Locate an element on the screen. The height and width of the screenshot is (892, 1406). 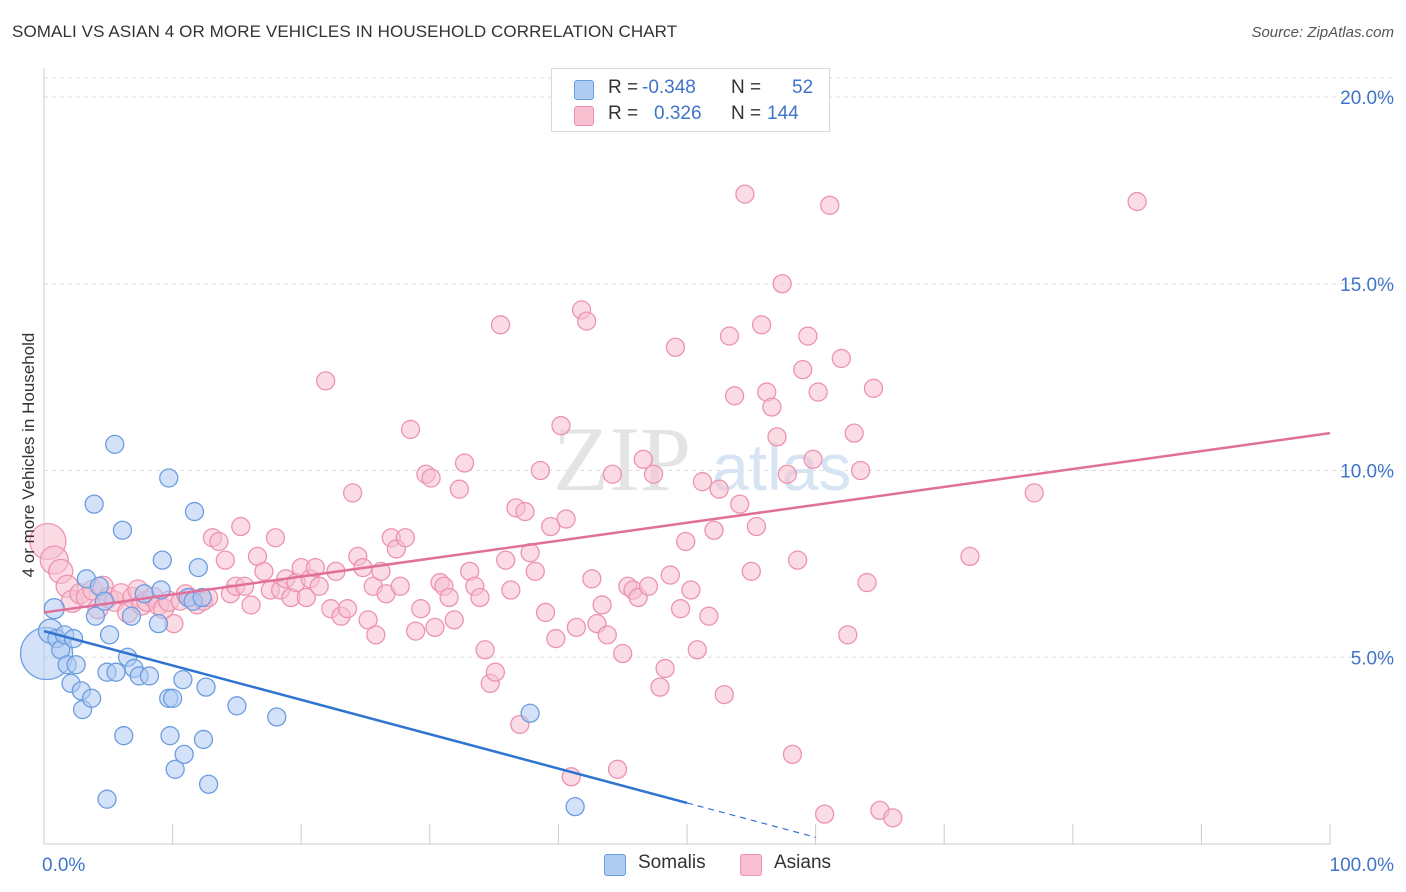
somali-n-value: 52 is located at coordinates (803, 87).